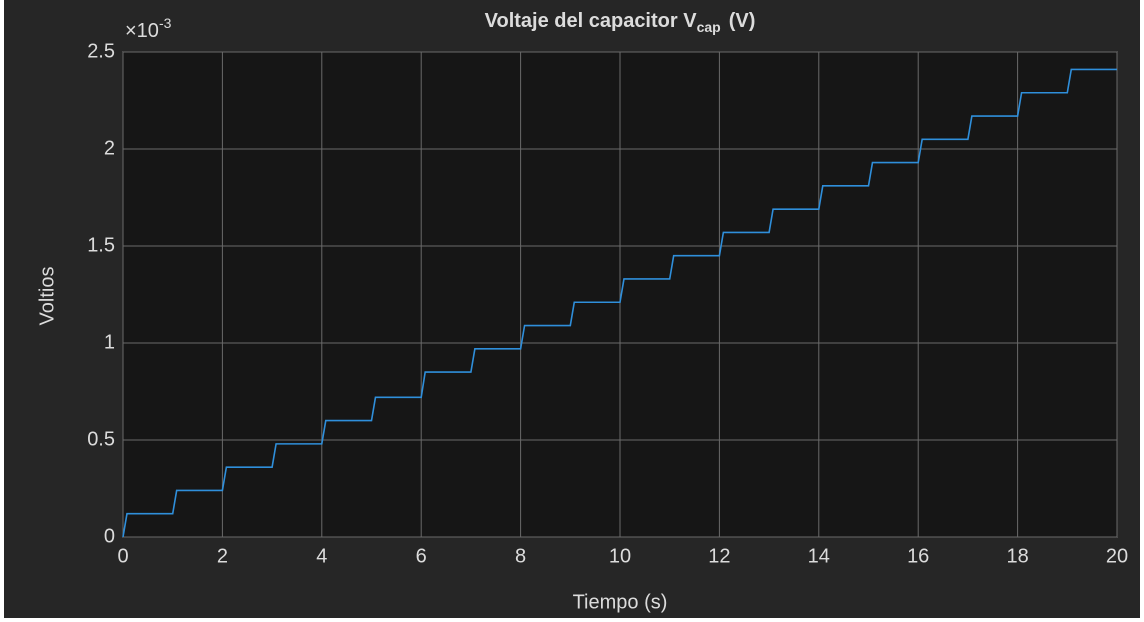 The width and height of the screenshot is (1144, 622). What do you see at coordinates (819, 556) in the screenshot?
I see `x-tick-label: 14` at bounding box center [819, 556].